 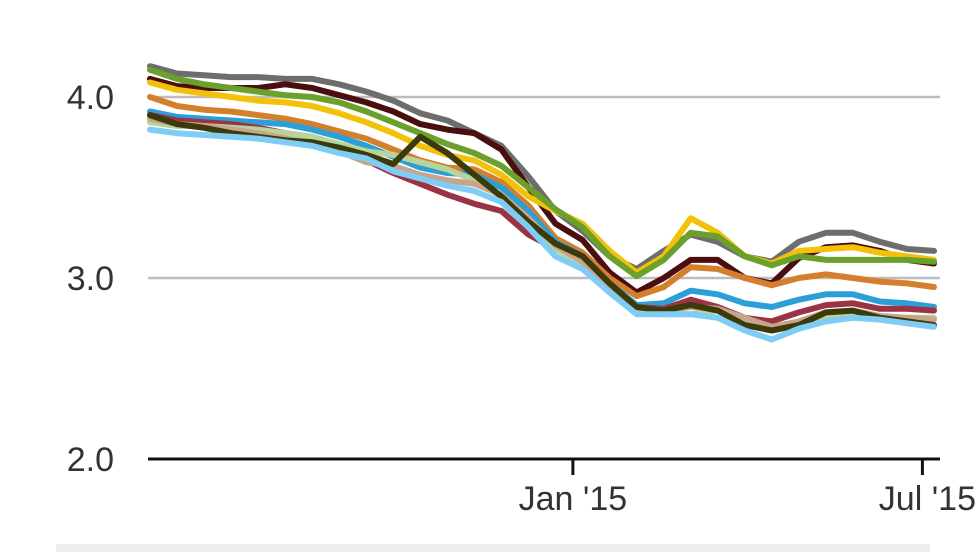 I want to click on x-tick-label: Jul '15, so click(x=927, y=499).